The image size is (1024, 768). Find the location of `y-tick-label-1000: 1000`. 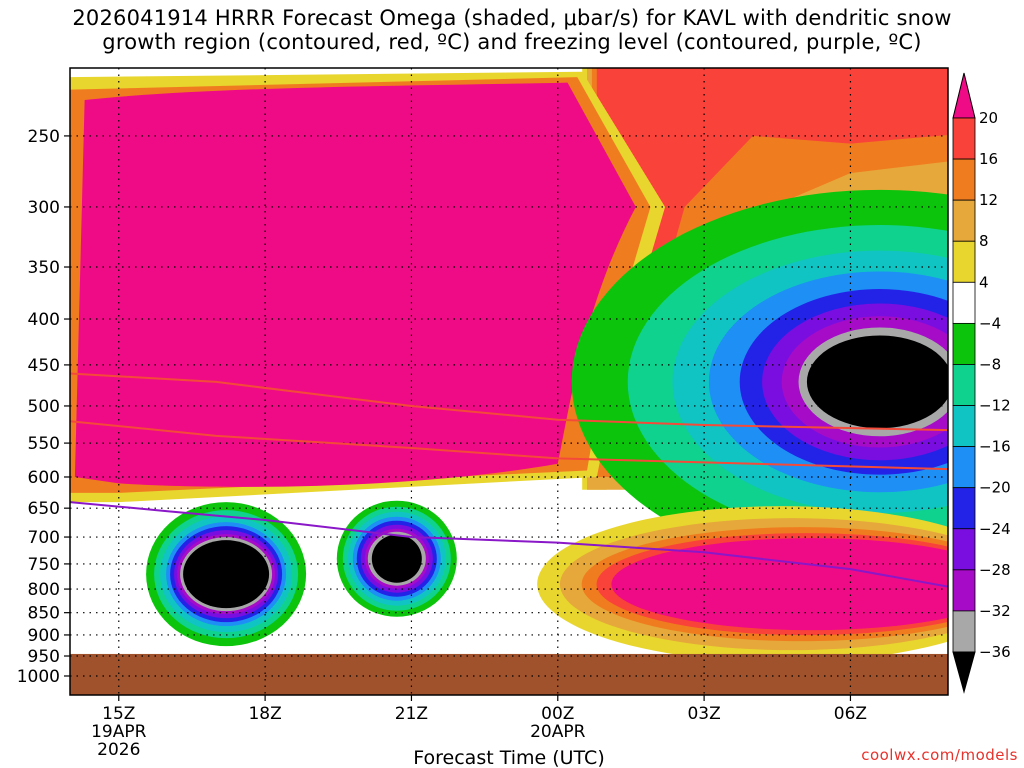

y-tick-label-1000: 1000 is located at coordinates (38, 677).